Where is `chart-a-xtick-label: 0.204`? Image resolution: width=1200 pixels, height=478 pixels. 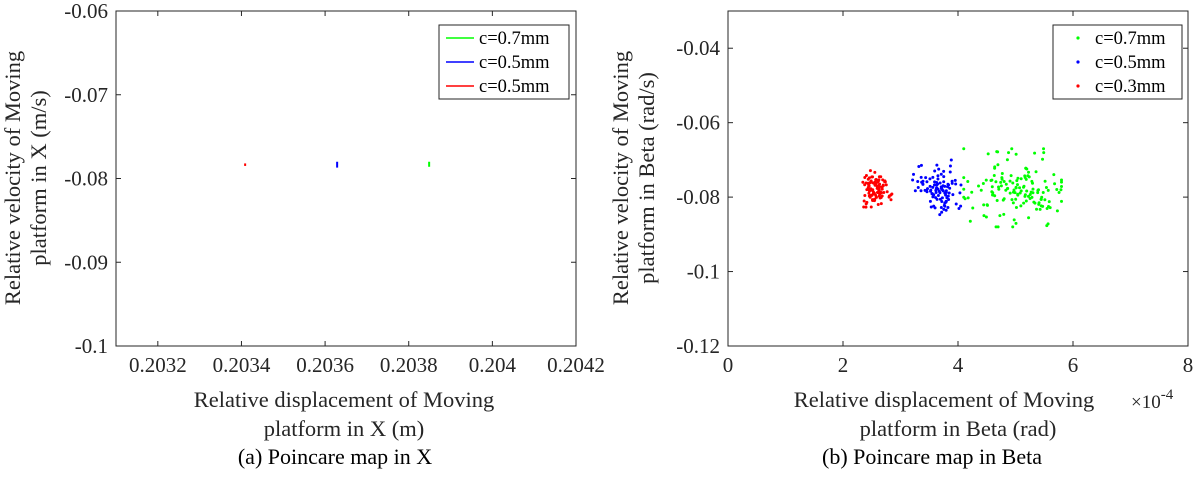 chart-a-xtick-label: 0.204 is located at coordinates (493, 365).